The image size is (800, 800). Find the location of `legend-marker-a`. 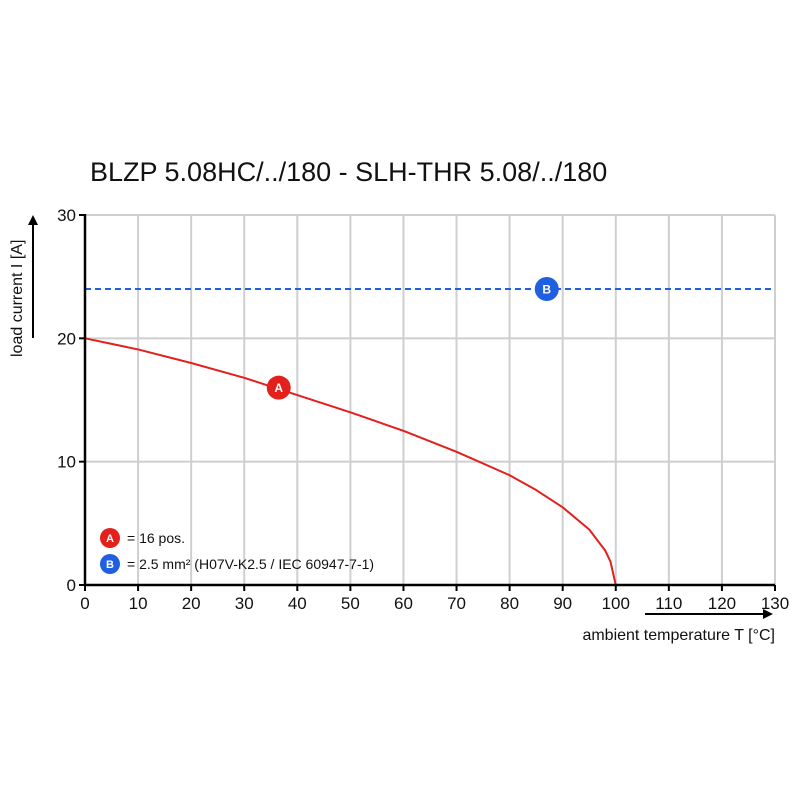

legend-marker-a is located at coordinates (110, 538).